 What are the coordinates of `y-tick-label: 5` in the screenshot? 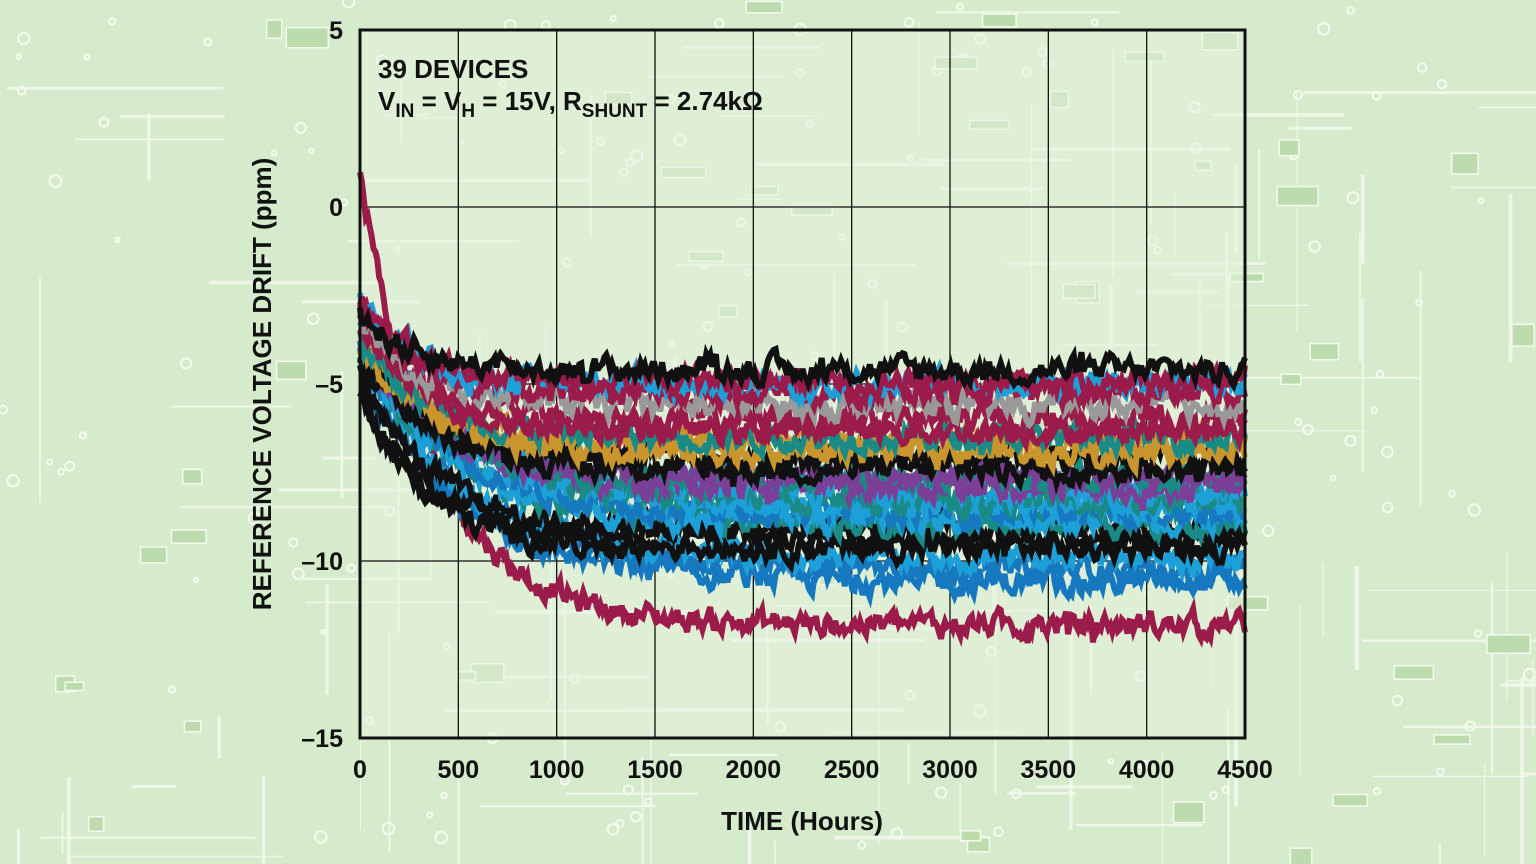 It's located at (336, 31).